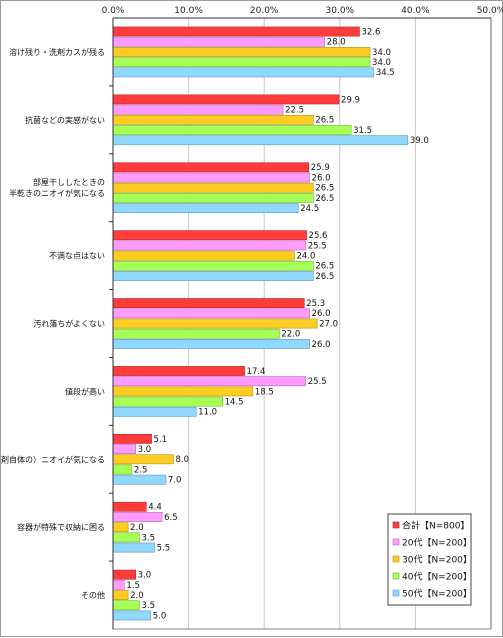  What do you see at coordinates (256, 372) in the screenshot?
I see `data-label: 17.4` at bounding box center [256, 372].